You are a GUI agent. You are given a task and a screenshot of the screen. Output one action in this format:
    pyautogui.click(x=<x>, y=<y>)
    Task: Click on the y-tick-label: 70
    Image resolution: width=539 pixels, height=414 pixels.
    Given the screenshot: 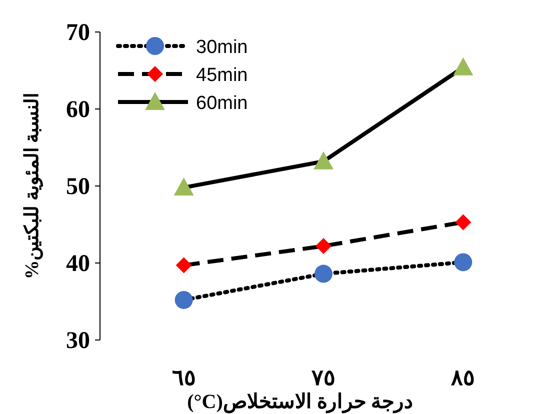 What is the action you would take?
    pyautogui.click(x=78, y=33)
    